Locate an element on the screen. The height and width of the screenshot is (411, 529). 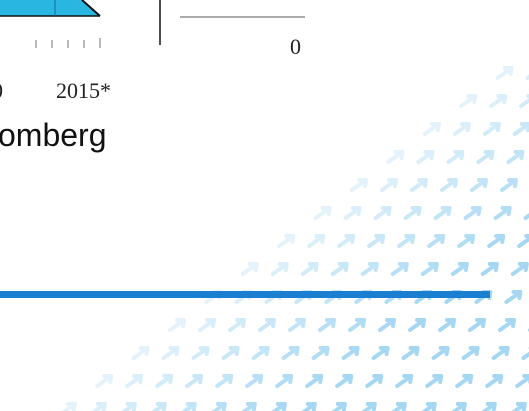
tick-marks is located at coordinates (68, 43).